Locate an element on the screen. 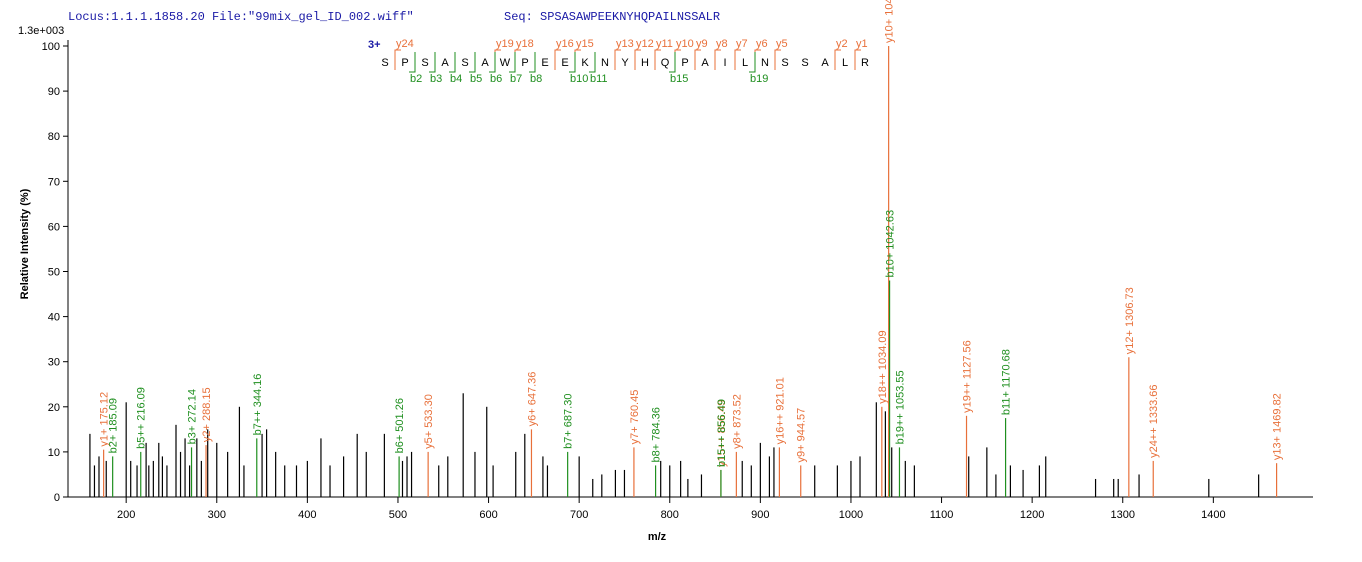 The height and width of the screenshot is (562, 1362). peak-label: y5+ 533.30 is located at coordinates (429, 421).